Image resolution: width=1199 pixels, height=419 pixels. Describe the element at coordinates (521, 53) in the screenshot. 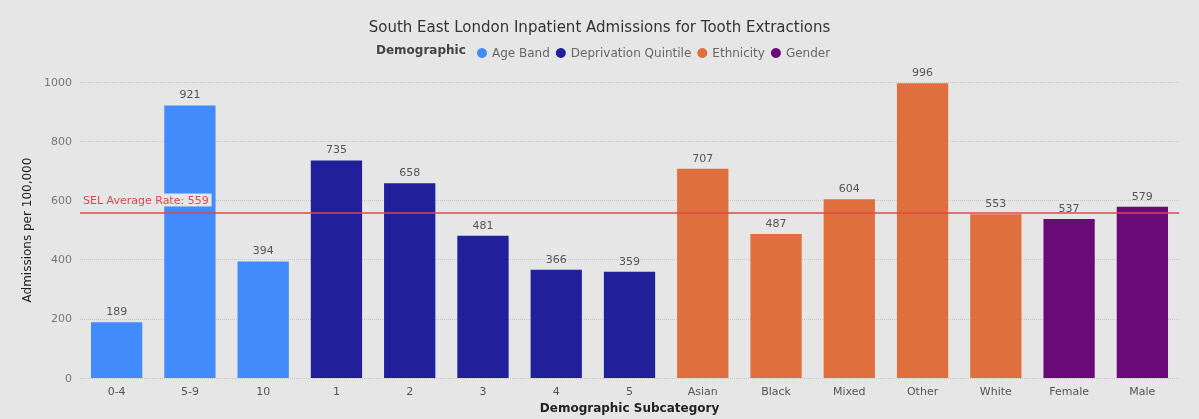

I see `legend-label: Age Band` at that location.